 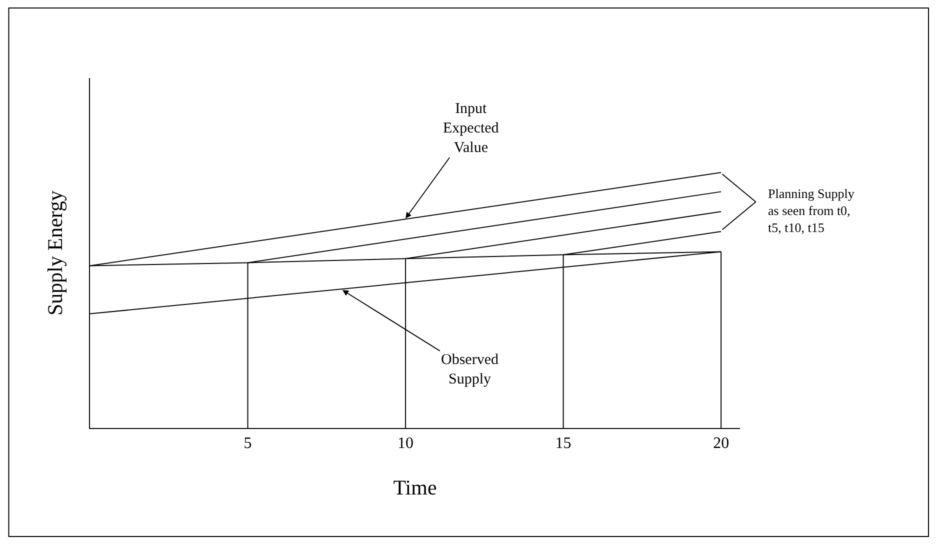 I want to click on y-axis-title: Supply Energy, so click(x=55, y=253).